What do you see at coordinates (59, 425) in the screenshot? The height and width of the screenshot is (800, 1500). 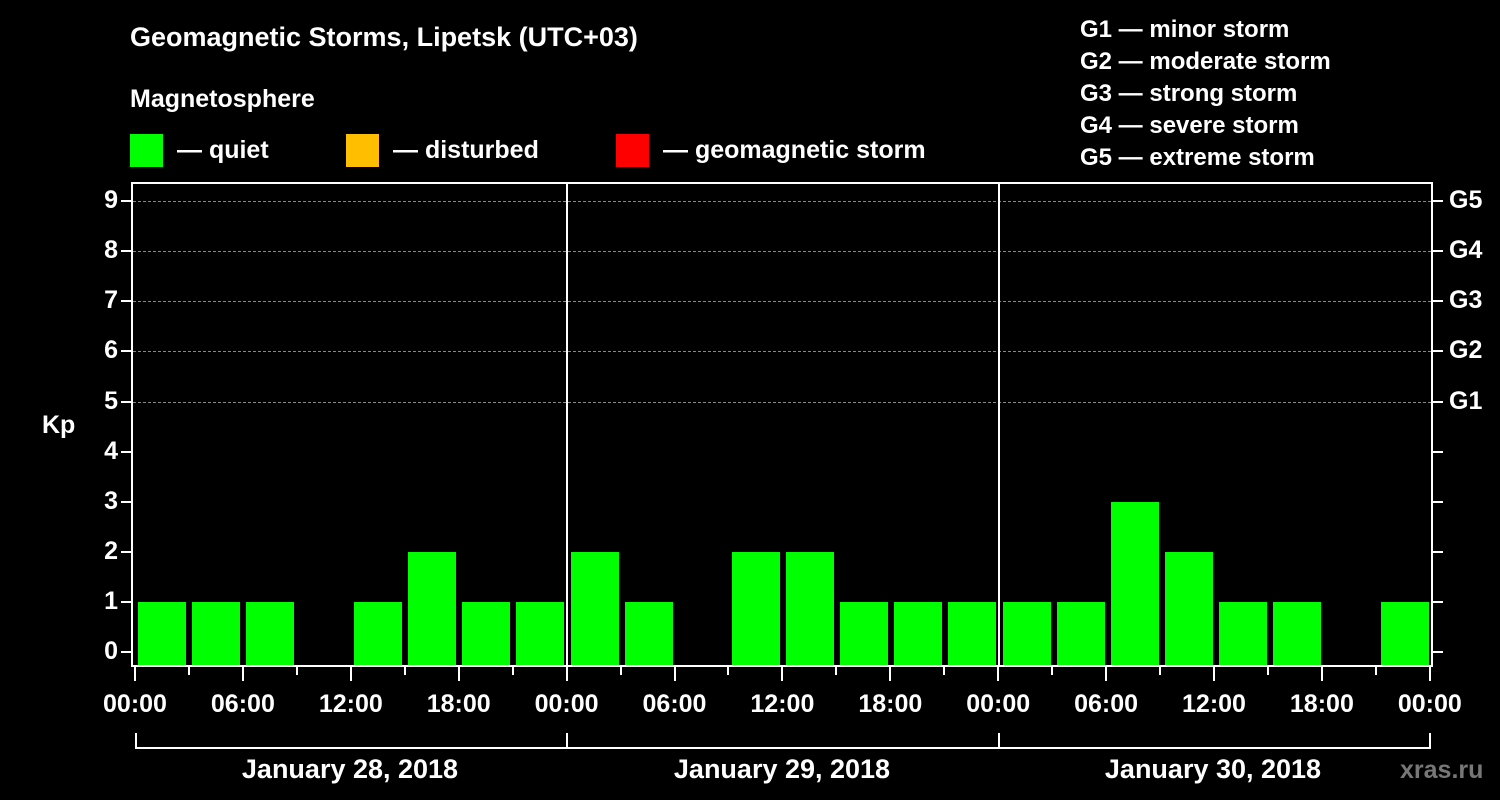 I see `y-axis-label: Kp` at bounding box center [59, 425].